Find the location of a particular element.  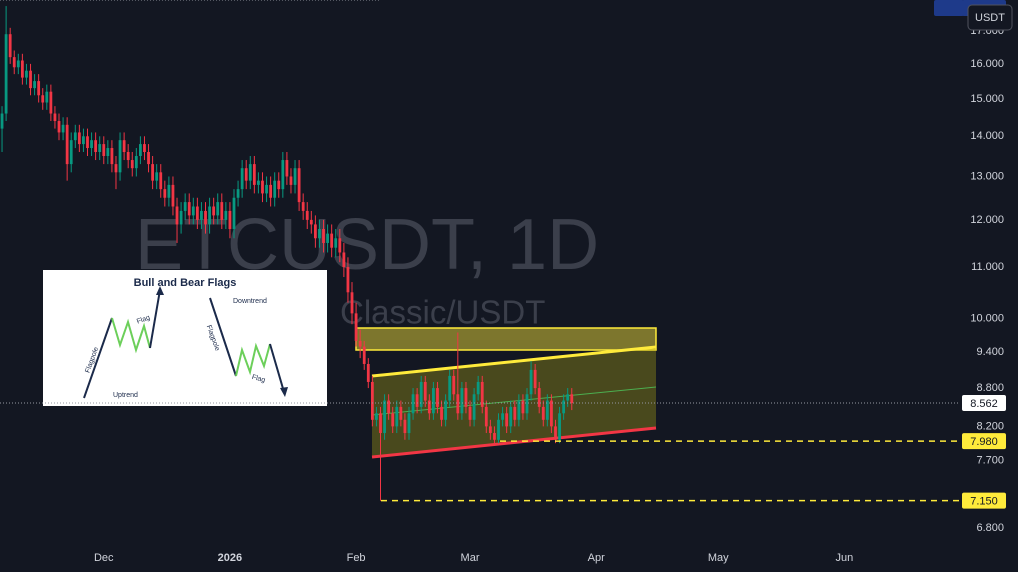

y-tick-label: 16.000 is located at coordinates (987, 64).